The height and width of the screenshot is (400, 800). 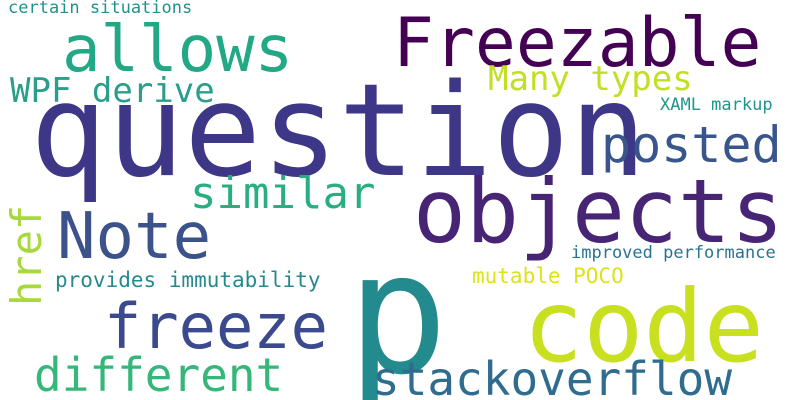 I want to click on word-similar: similar, so click(x=283, y=193).